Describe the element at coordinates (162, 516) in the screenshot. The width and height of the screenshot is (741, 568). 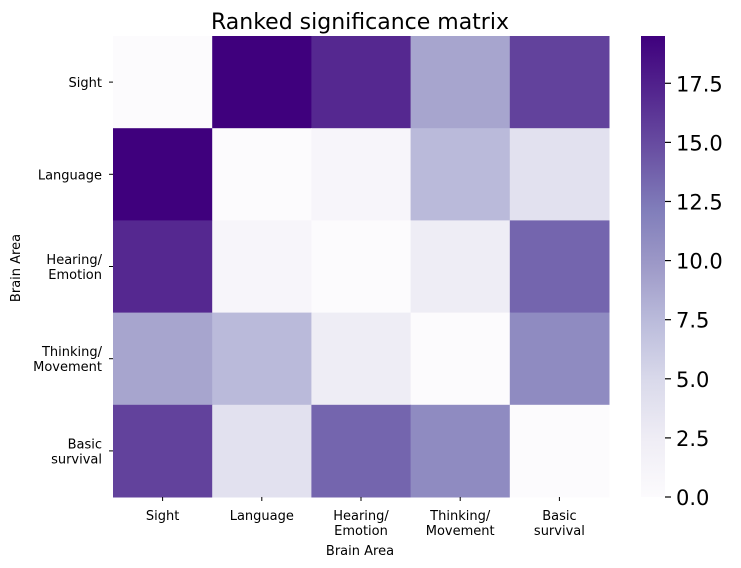
I see `x-tick-label: Sight` at that location.